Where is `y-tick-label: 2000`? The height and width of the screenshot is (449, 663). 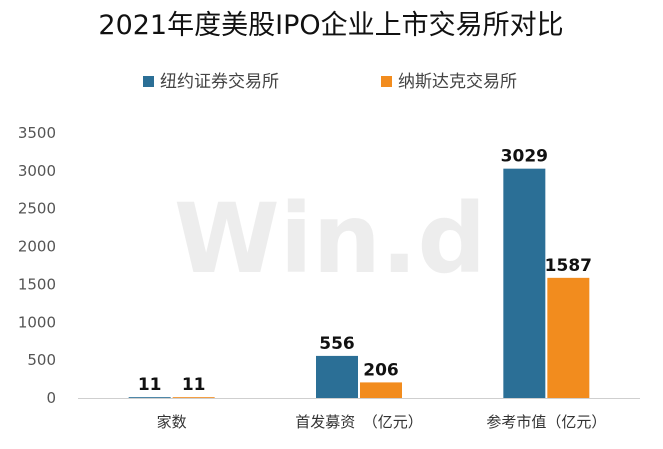 y-tick-label: 2000 is located at coordinates (37, 247).